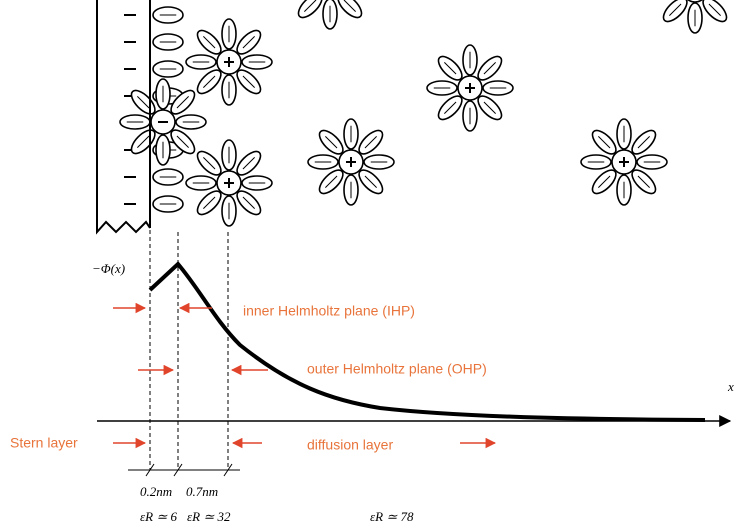 The image size is (736, 530). What do you see at coordinates (158, 516) in the screenshot?
I see `permittivity: εR ≃ 6` at bounding box center [158, 516].